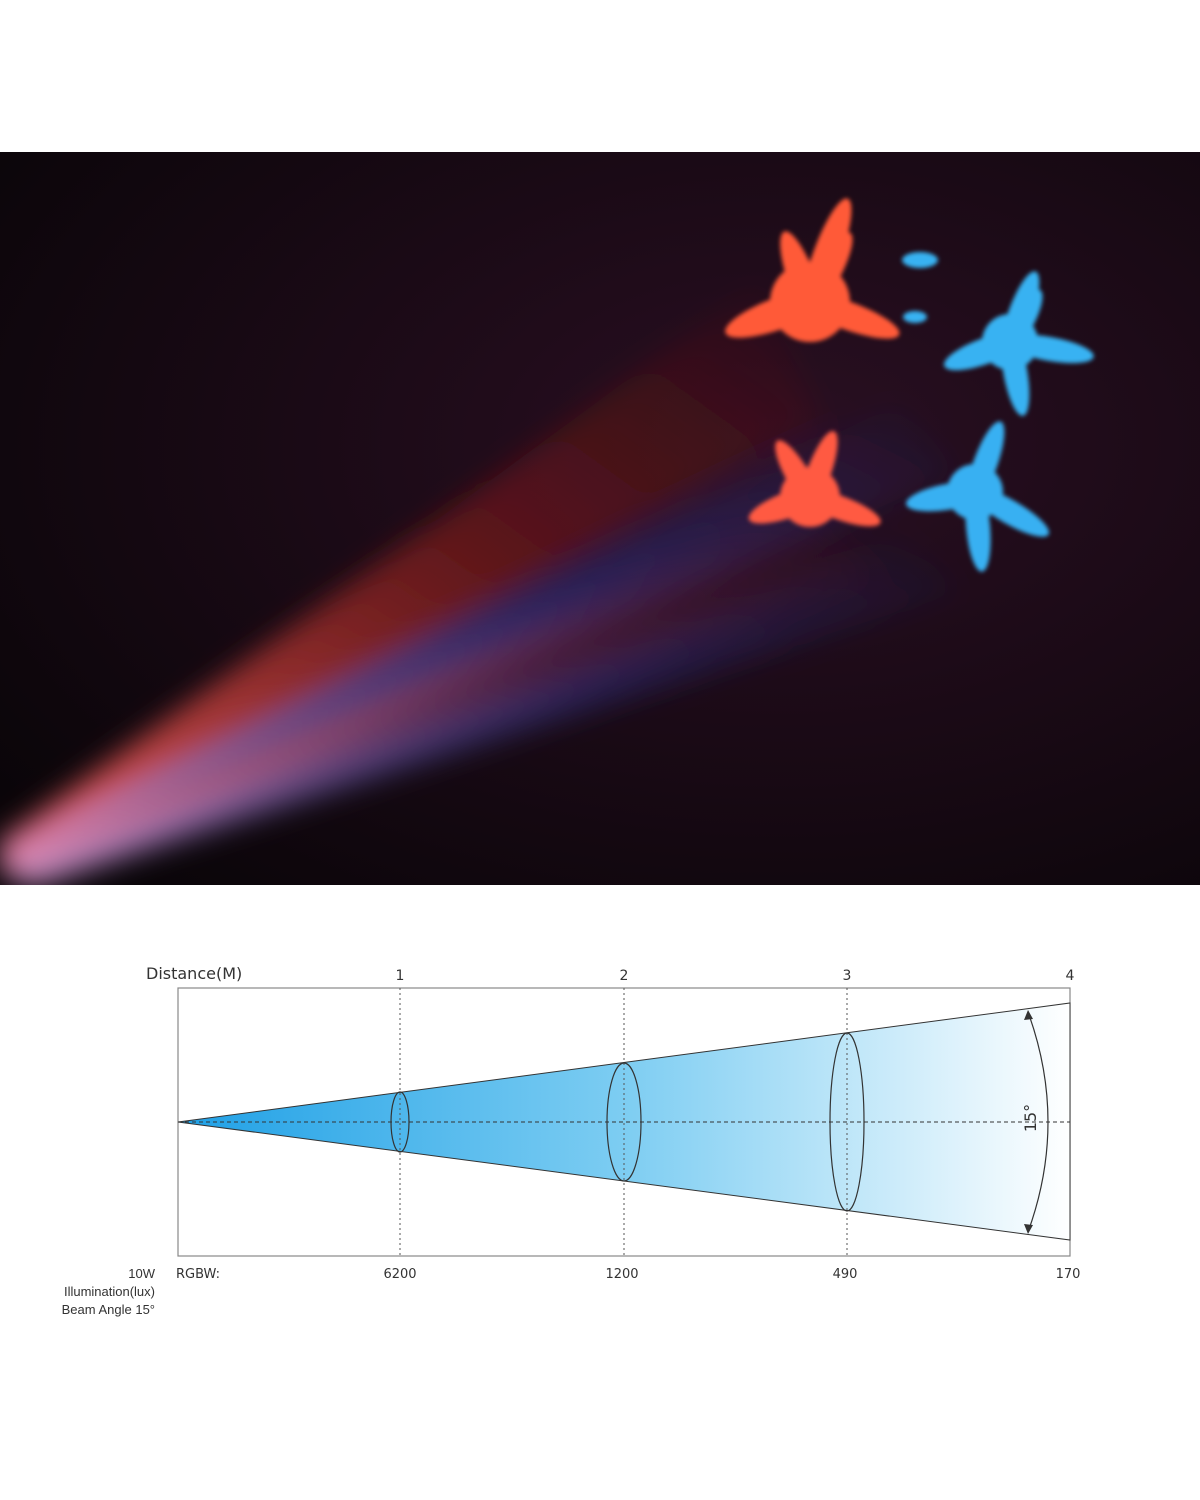 Image resolution: width=1200 pixels, height=1500 pixels. What do you see at coordinates (1070, 976) in the screenshot?
I see `distance-tick: 4` at bounding box center [1070, 976].